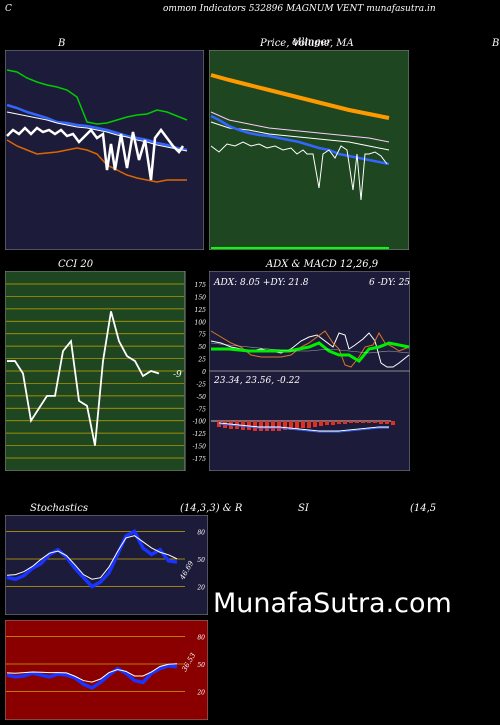 The width and height of the screenshot is (500, 725). What do you see at coordinates (76, 264) in the screenshot?
I see `cci-title: CCI 20` at bounding box center [76, 264].